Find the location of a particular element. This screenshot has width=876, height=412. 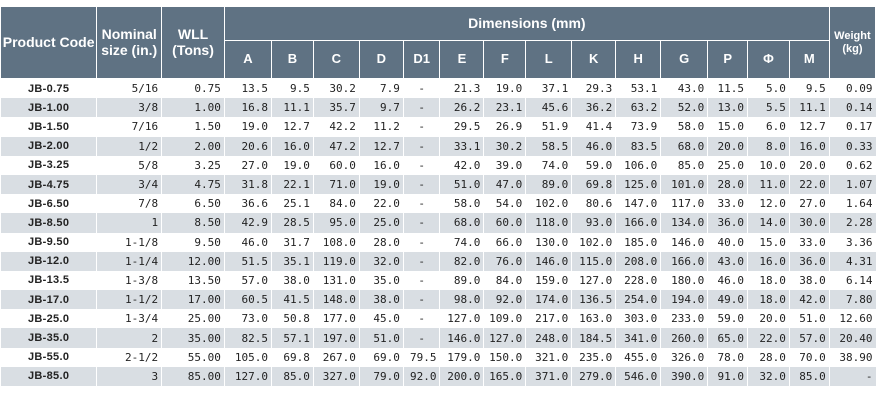

cell-c: 177.0 is located at coordinates (336, 319).